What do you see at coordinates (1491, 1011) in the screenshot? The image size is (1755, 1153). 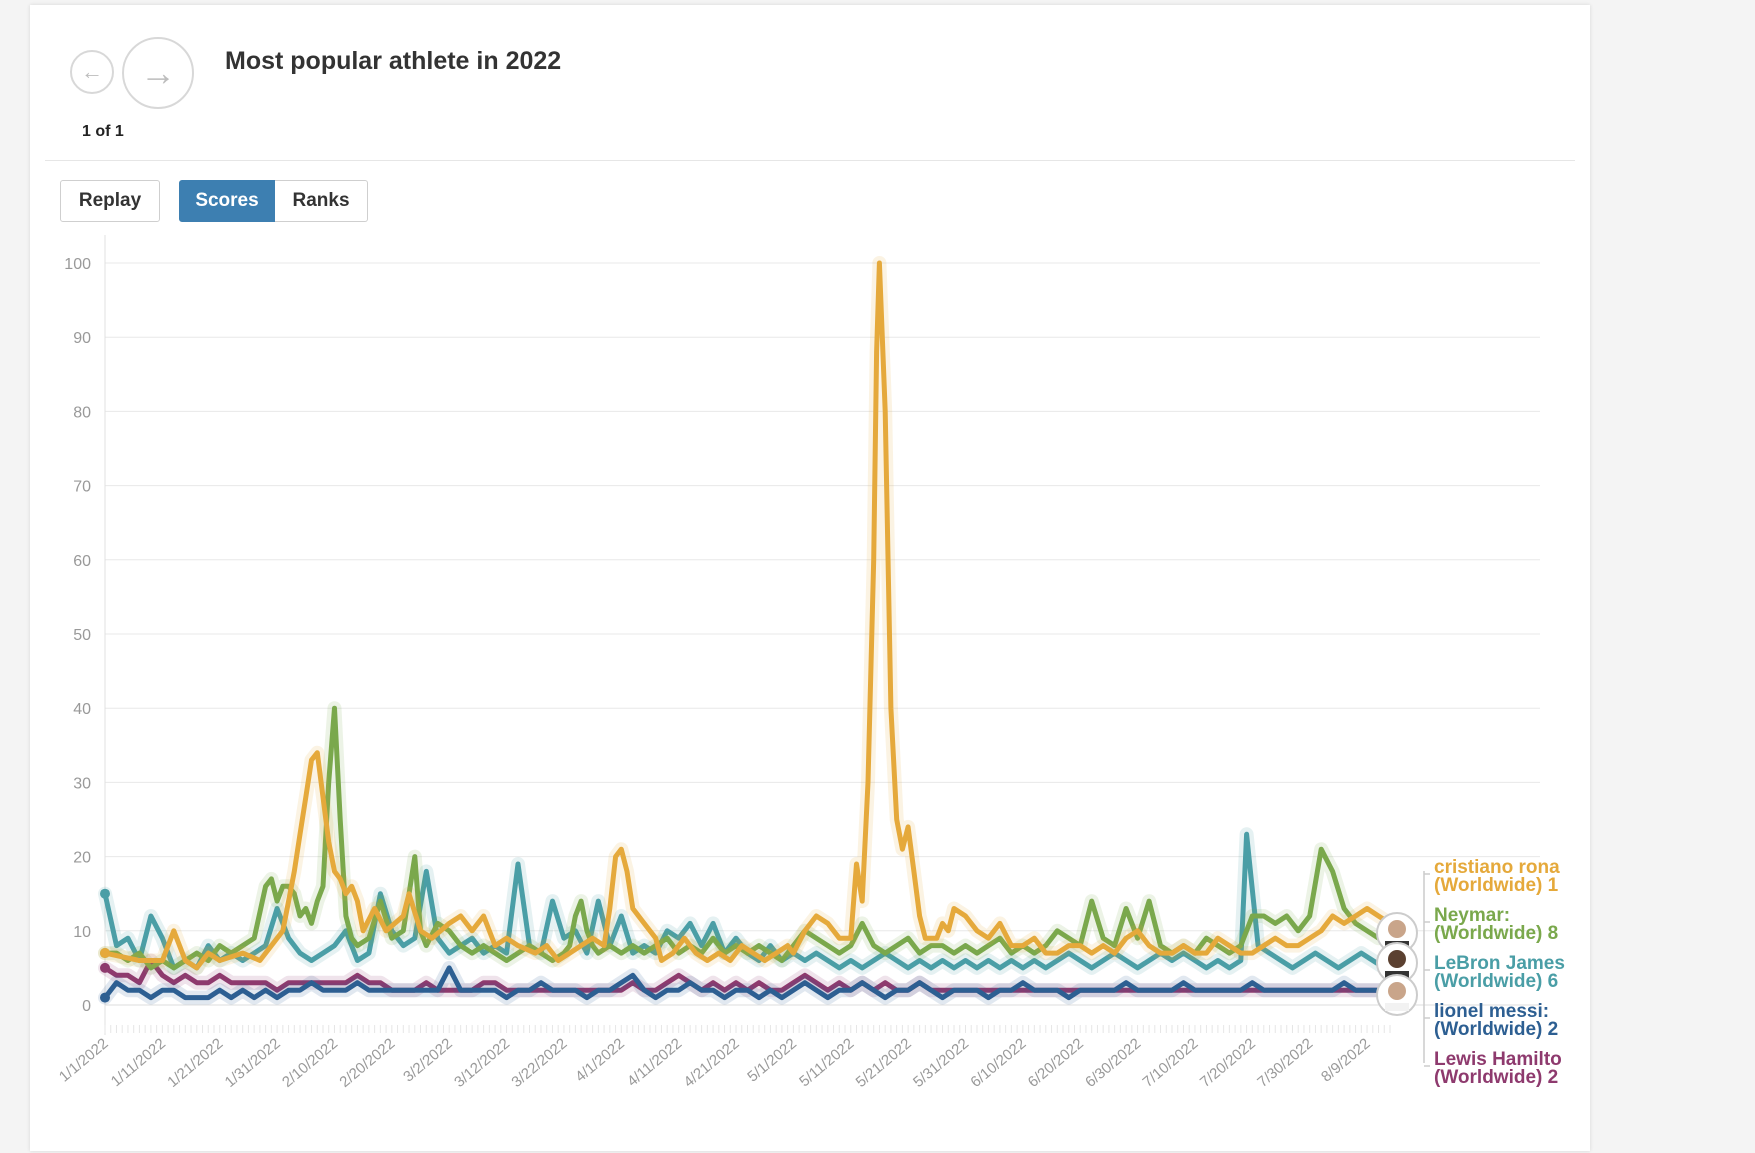 I see `legend-label: lionel messi:` at bounding box center [1491, 1011].